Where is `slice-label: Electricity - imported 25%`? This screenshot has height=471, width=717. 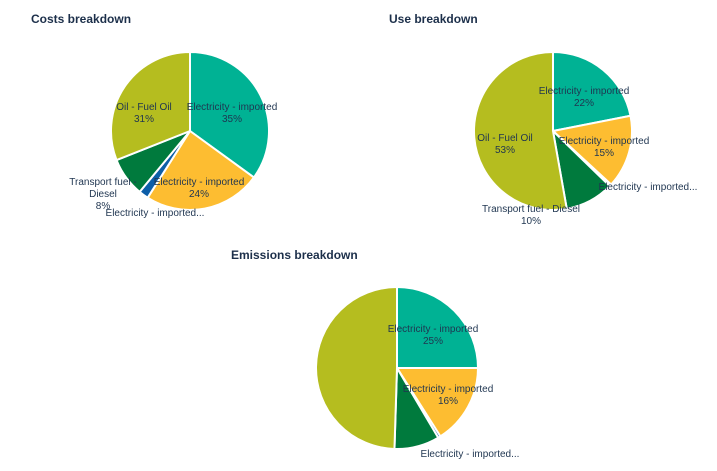 slice-label: Electricity - imported 25% is located at coordinates (433, 335).